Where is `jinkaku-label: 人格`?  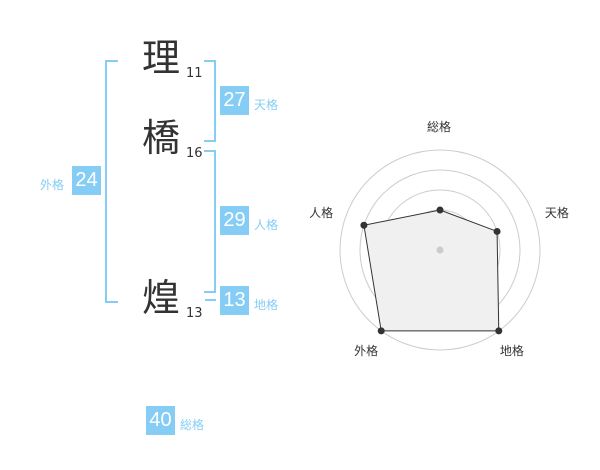 jinkaku-label: 人格 is located at coordinates (266, 225).